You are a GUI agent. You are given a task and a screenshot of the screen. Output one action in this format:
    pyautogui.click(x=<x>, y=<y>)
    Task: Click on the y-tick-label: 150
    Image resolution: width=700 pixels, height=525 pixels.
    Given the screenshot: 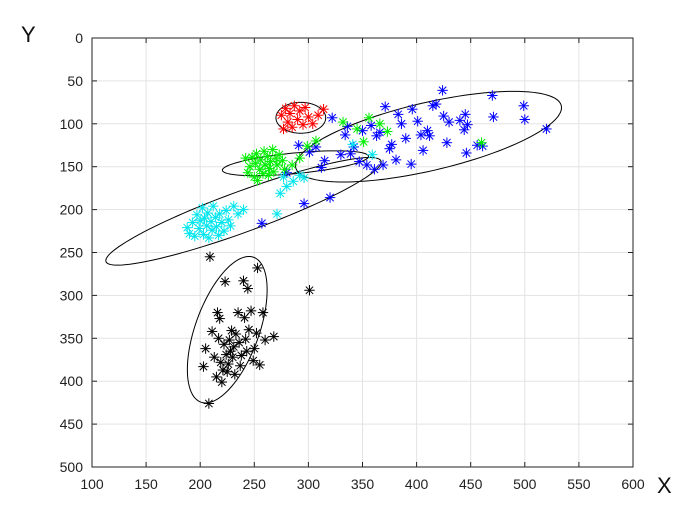 What is the action you would take?
    pyautogui.click(x=72, y=167)
    